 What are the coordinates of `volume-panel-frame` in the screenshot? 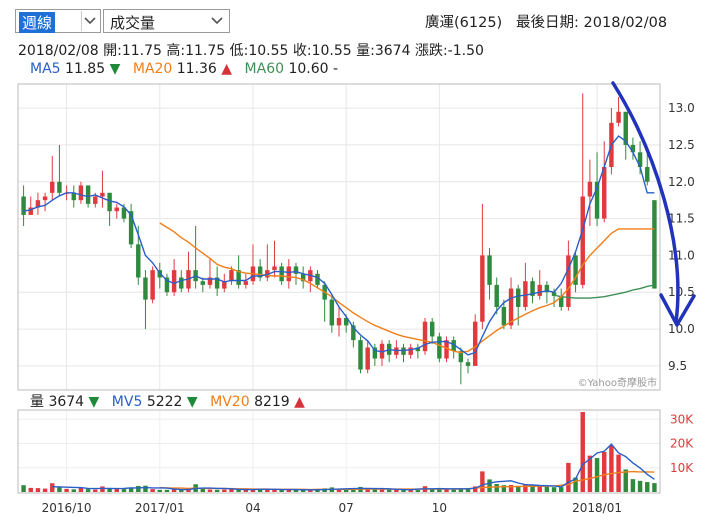 It's located at (339, 451).